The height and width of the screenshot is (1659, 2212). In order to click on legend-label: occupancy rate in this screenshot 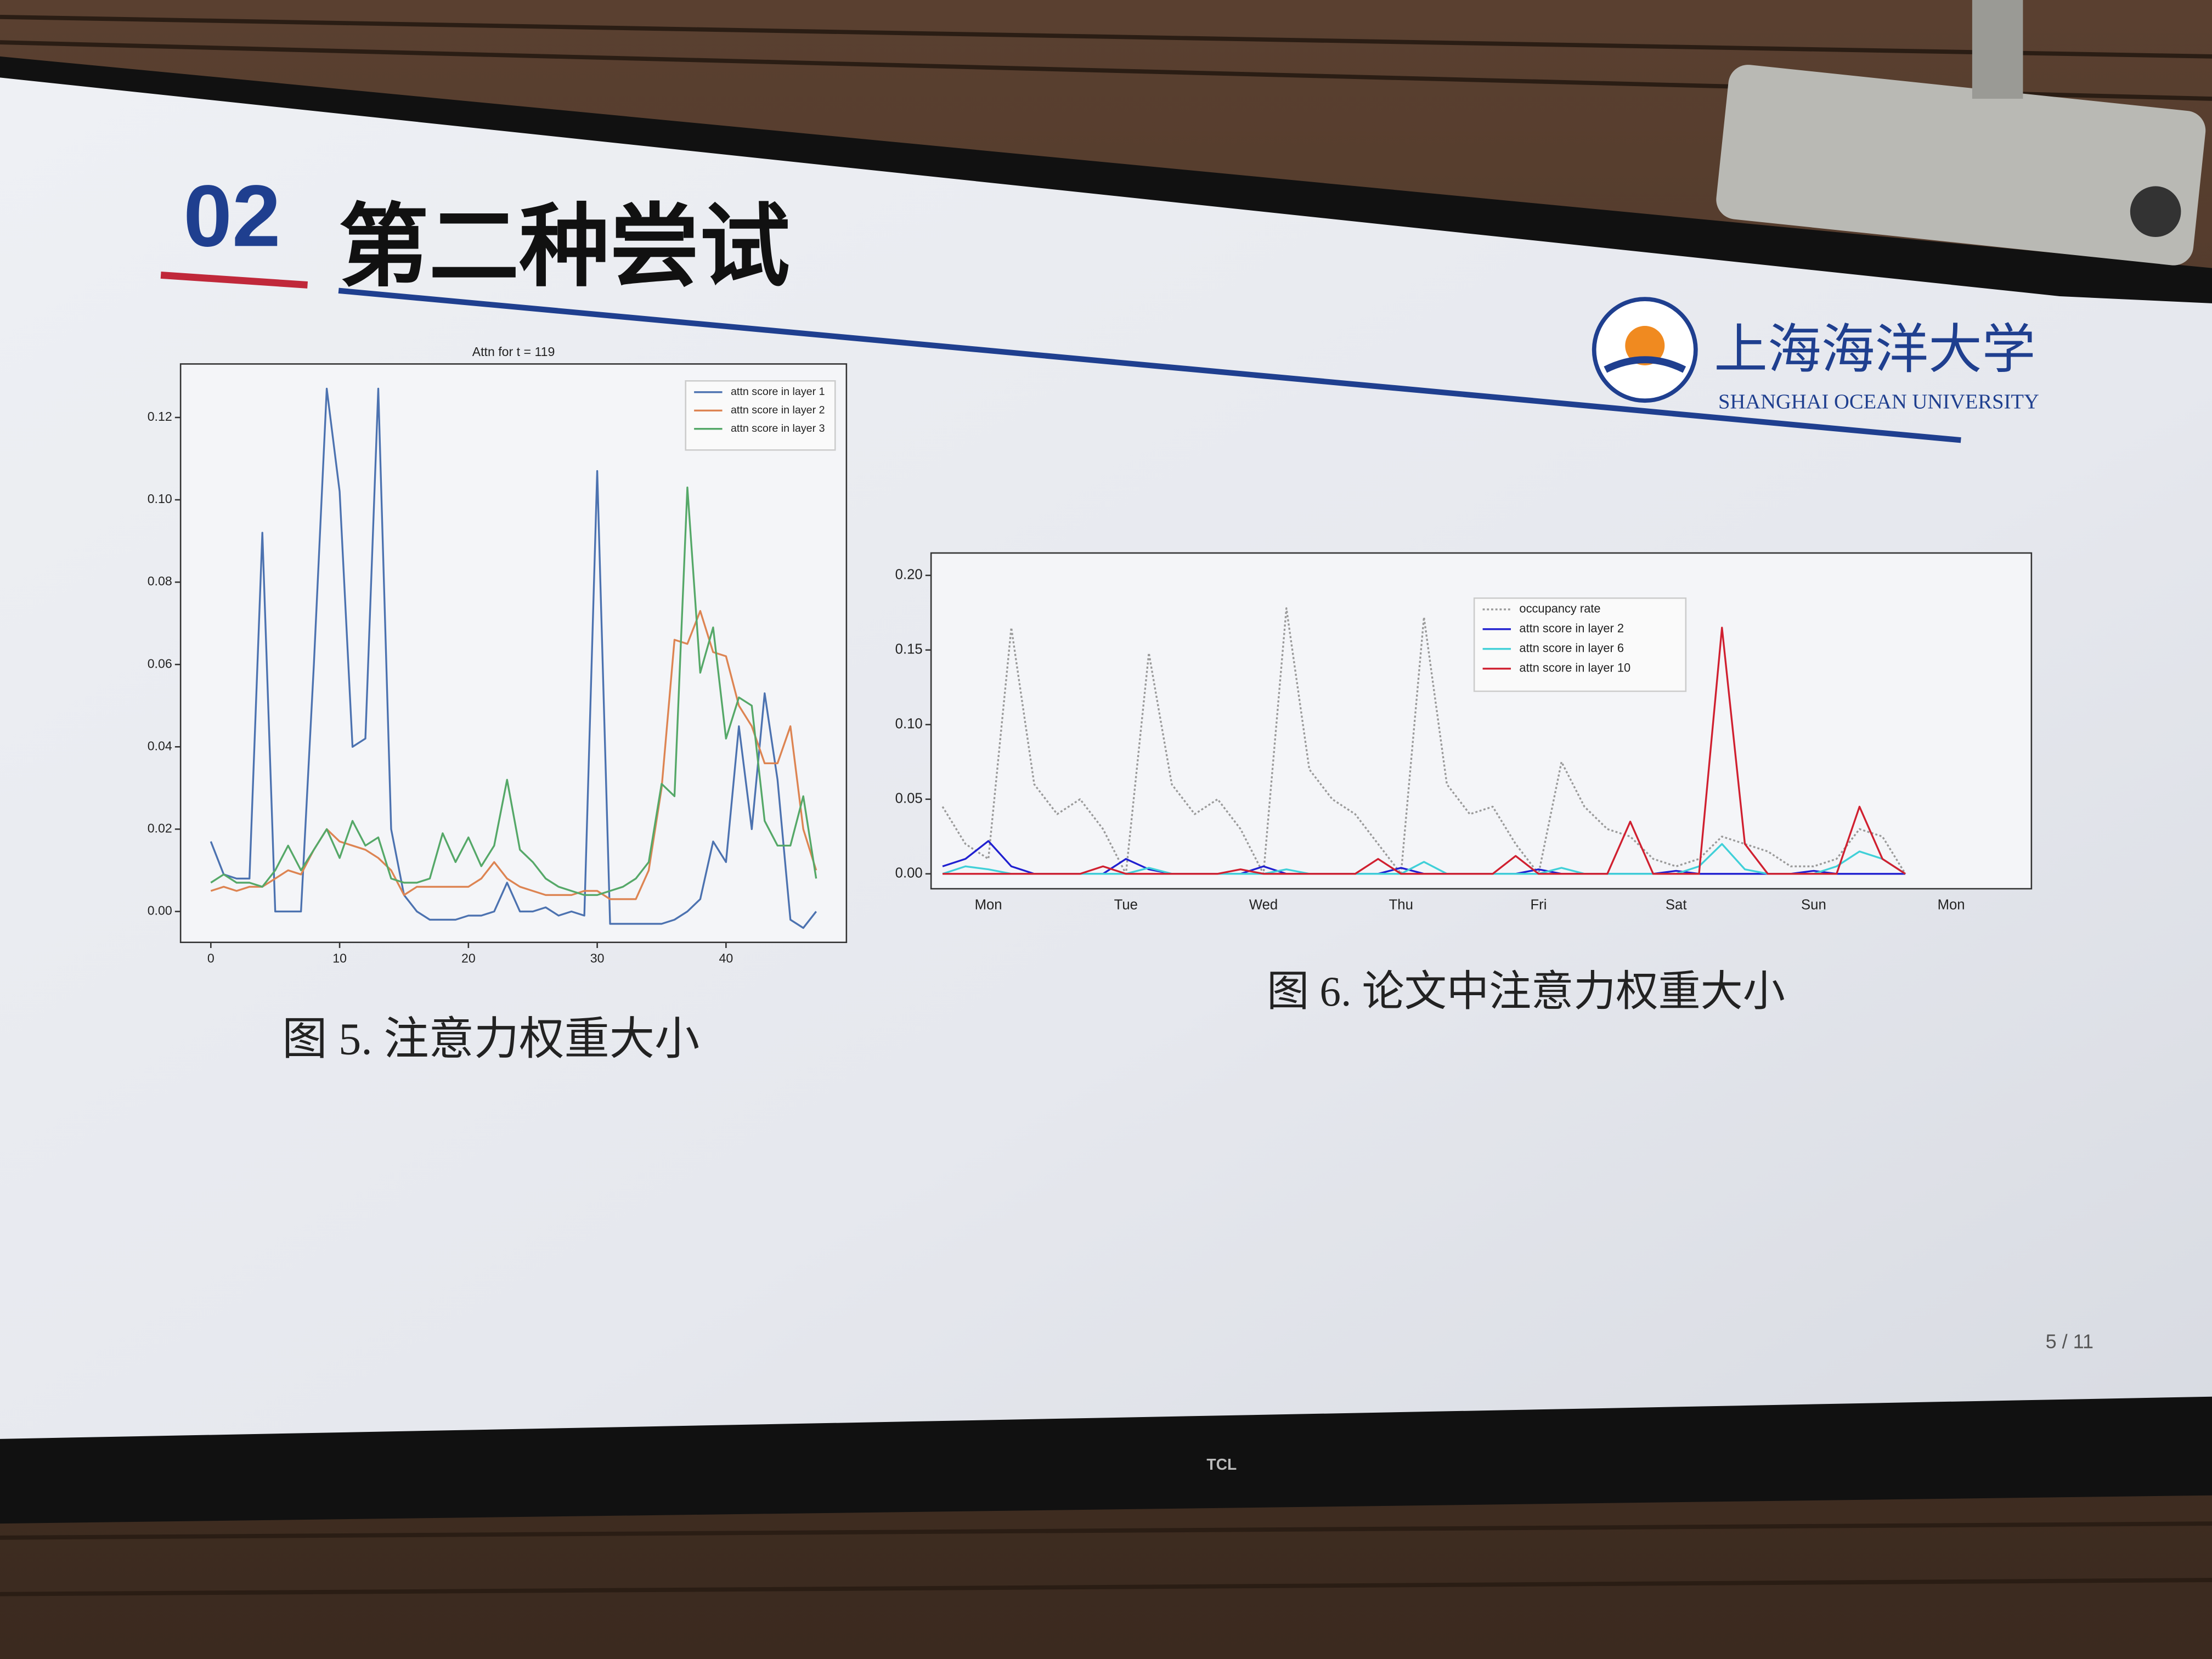, I will do `click(1559, 609)`.